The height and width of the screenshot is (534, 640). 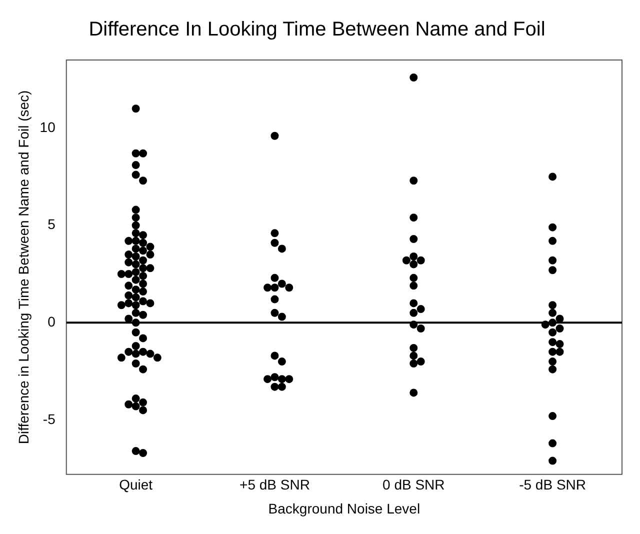 What do you see at coordinates (52, 224) in the screenshot?
I see `y-tick-label: 5` at bounding box center [52, 224].